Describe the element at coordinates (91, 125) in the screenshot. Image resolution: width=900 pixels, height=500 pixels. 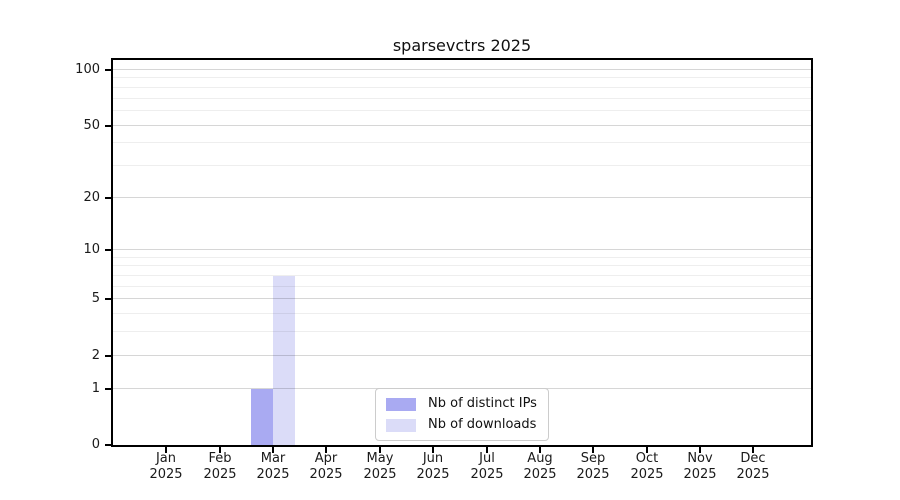
I see `y-tick-label: 50` at that location.